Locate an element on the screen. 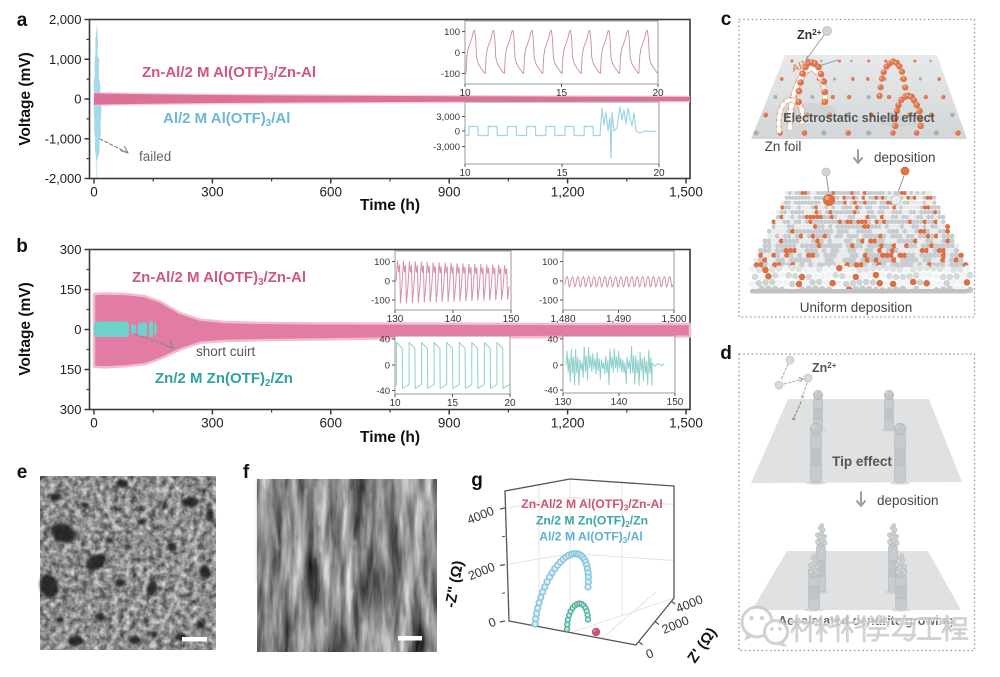 The height and width of the screenshot is (677, 1000). svg-text: 3,000 is located at coordinates (448, 117).